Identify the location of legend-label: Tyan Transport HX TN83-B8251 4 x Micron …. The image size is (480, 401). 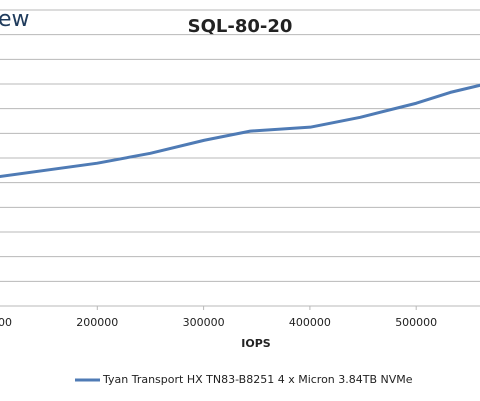
(257, 379).